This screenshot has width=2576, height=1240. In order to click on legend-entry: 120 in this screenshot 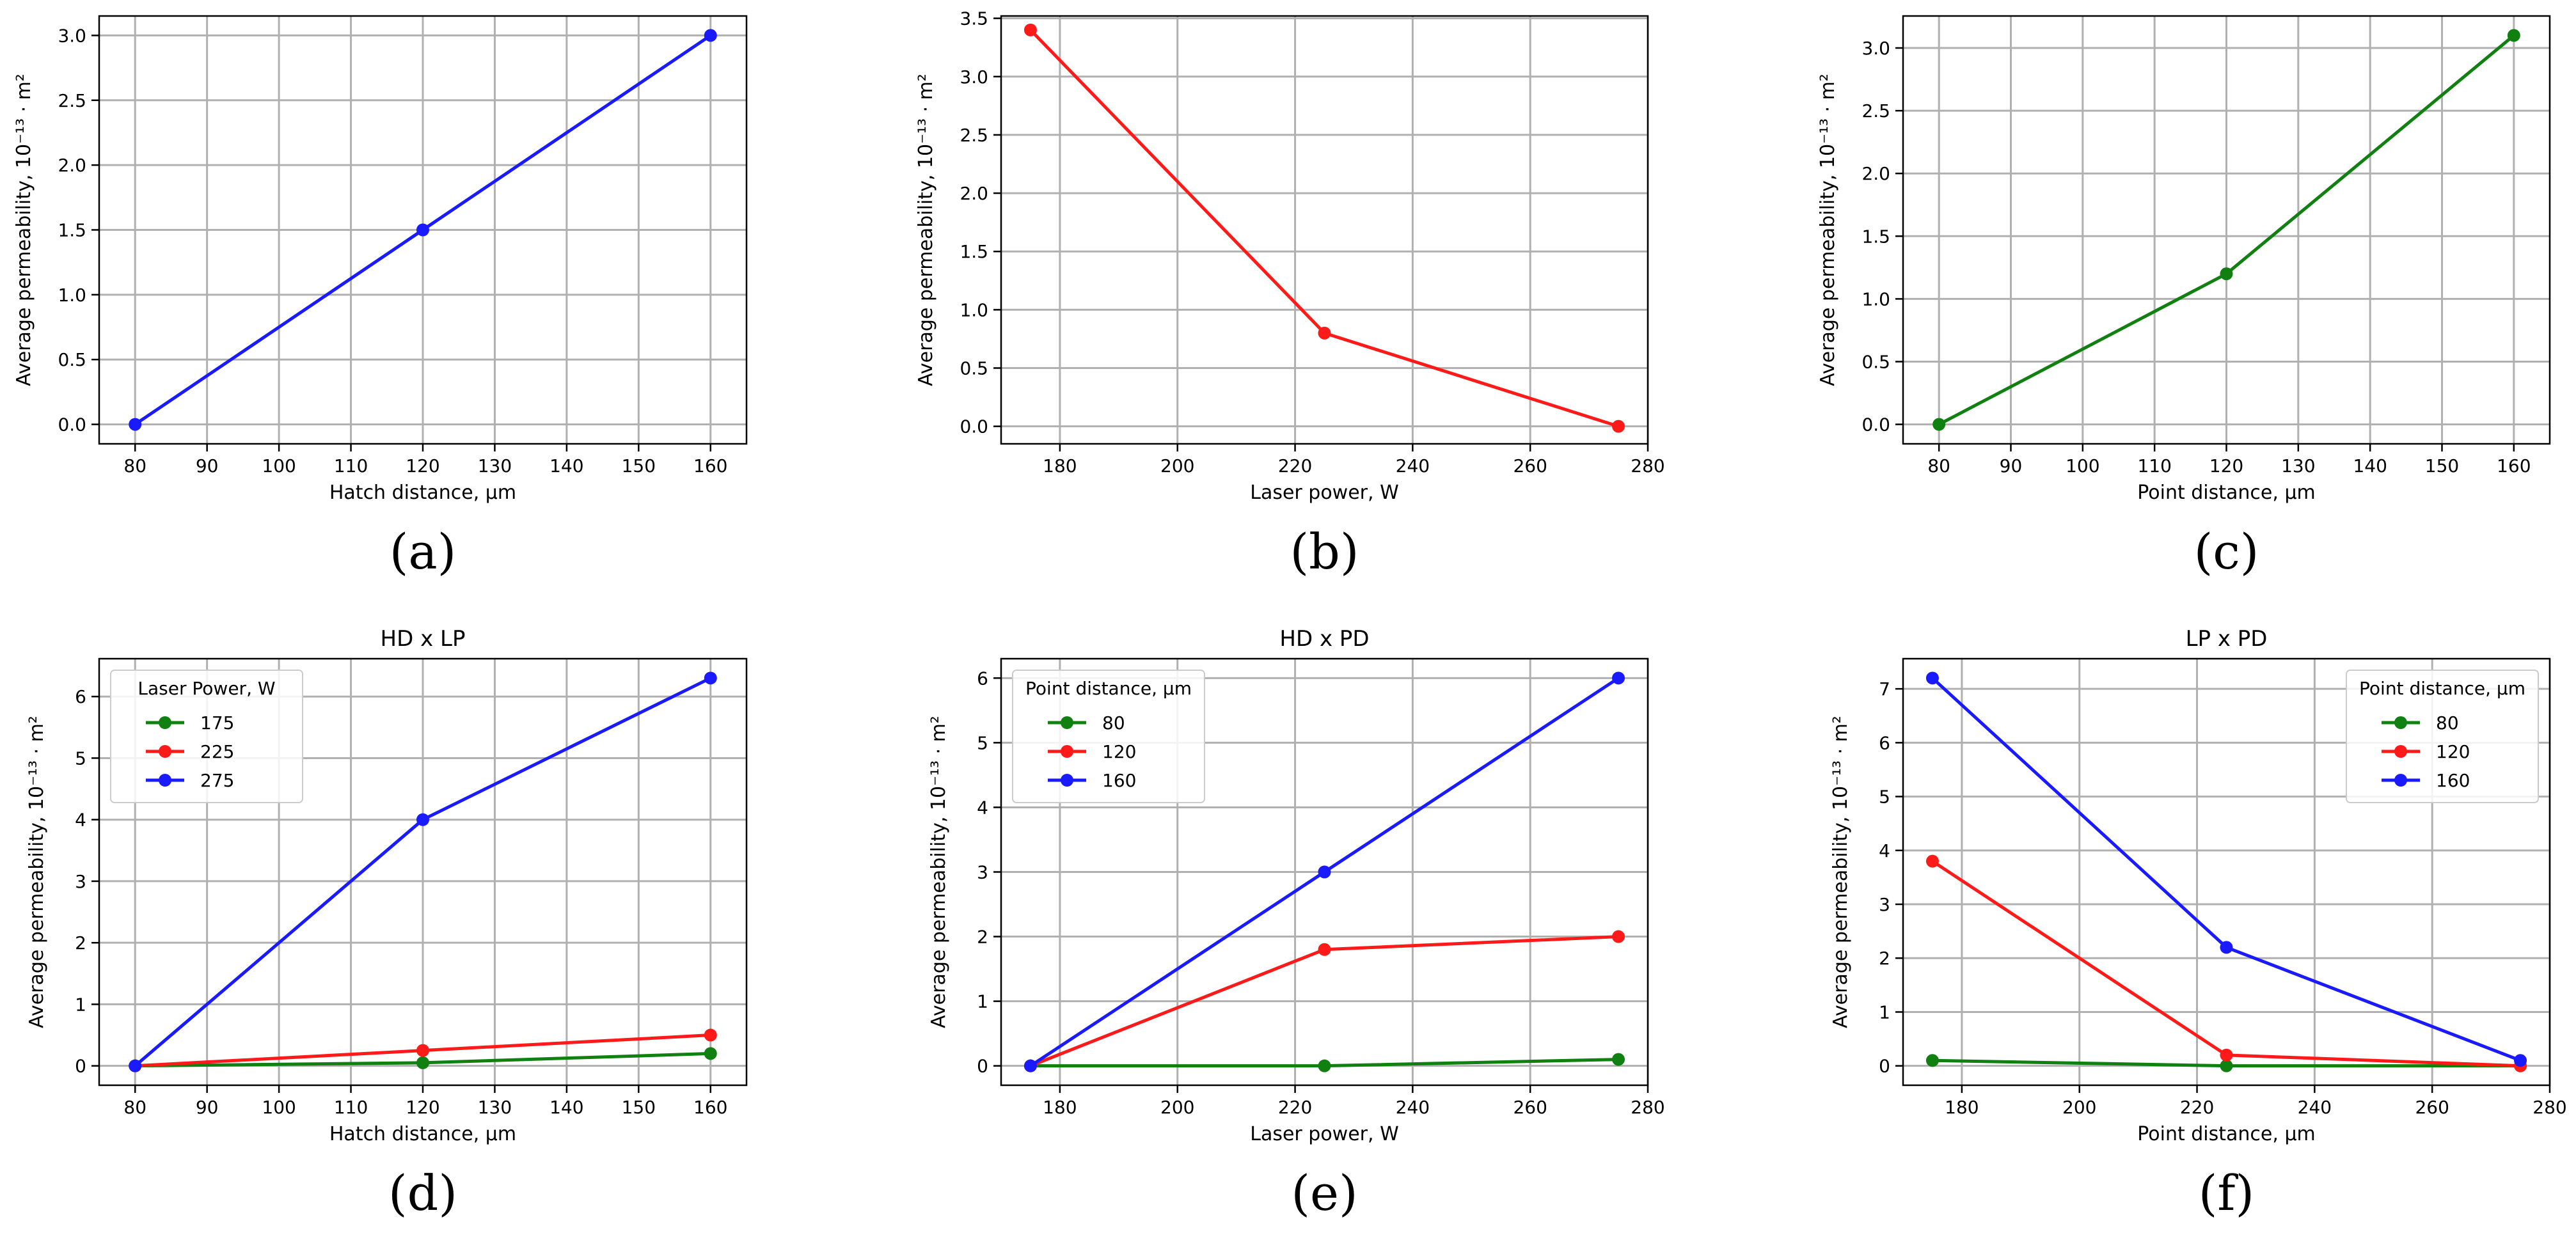, I will do `click(1092, 751)`.